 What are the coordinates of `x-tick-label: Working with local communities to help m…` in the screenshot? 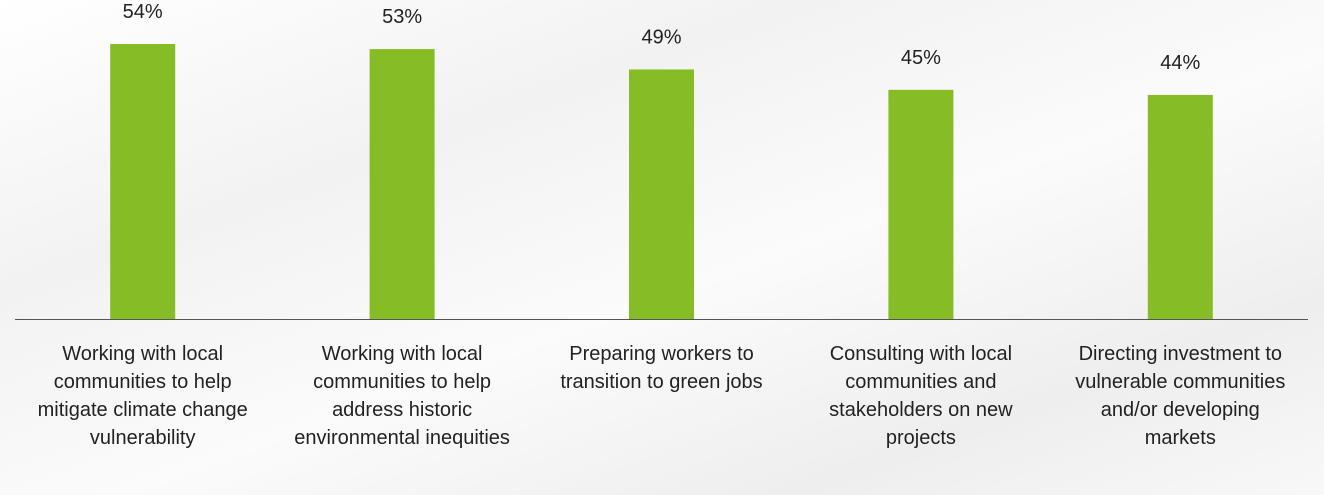 It's located at (142, 396).